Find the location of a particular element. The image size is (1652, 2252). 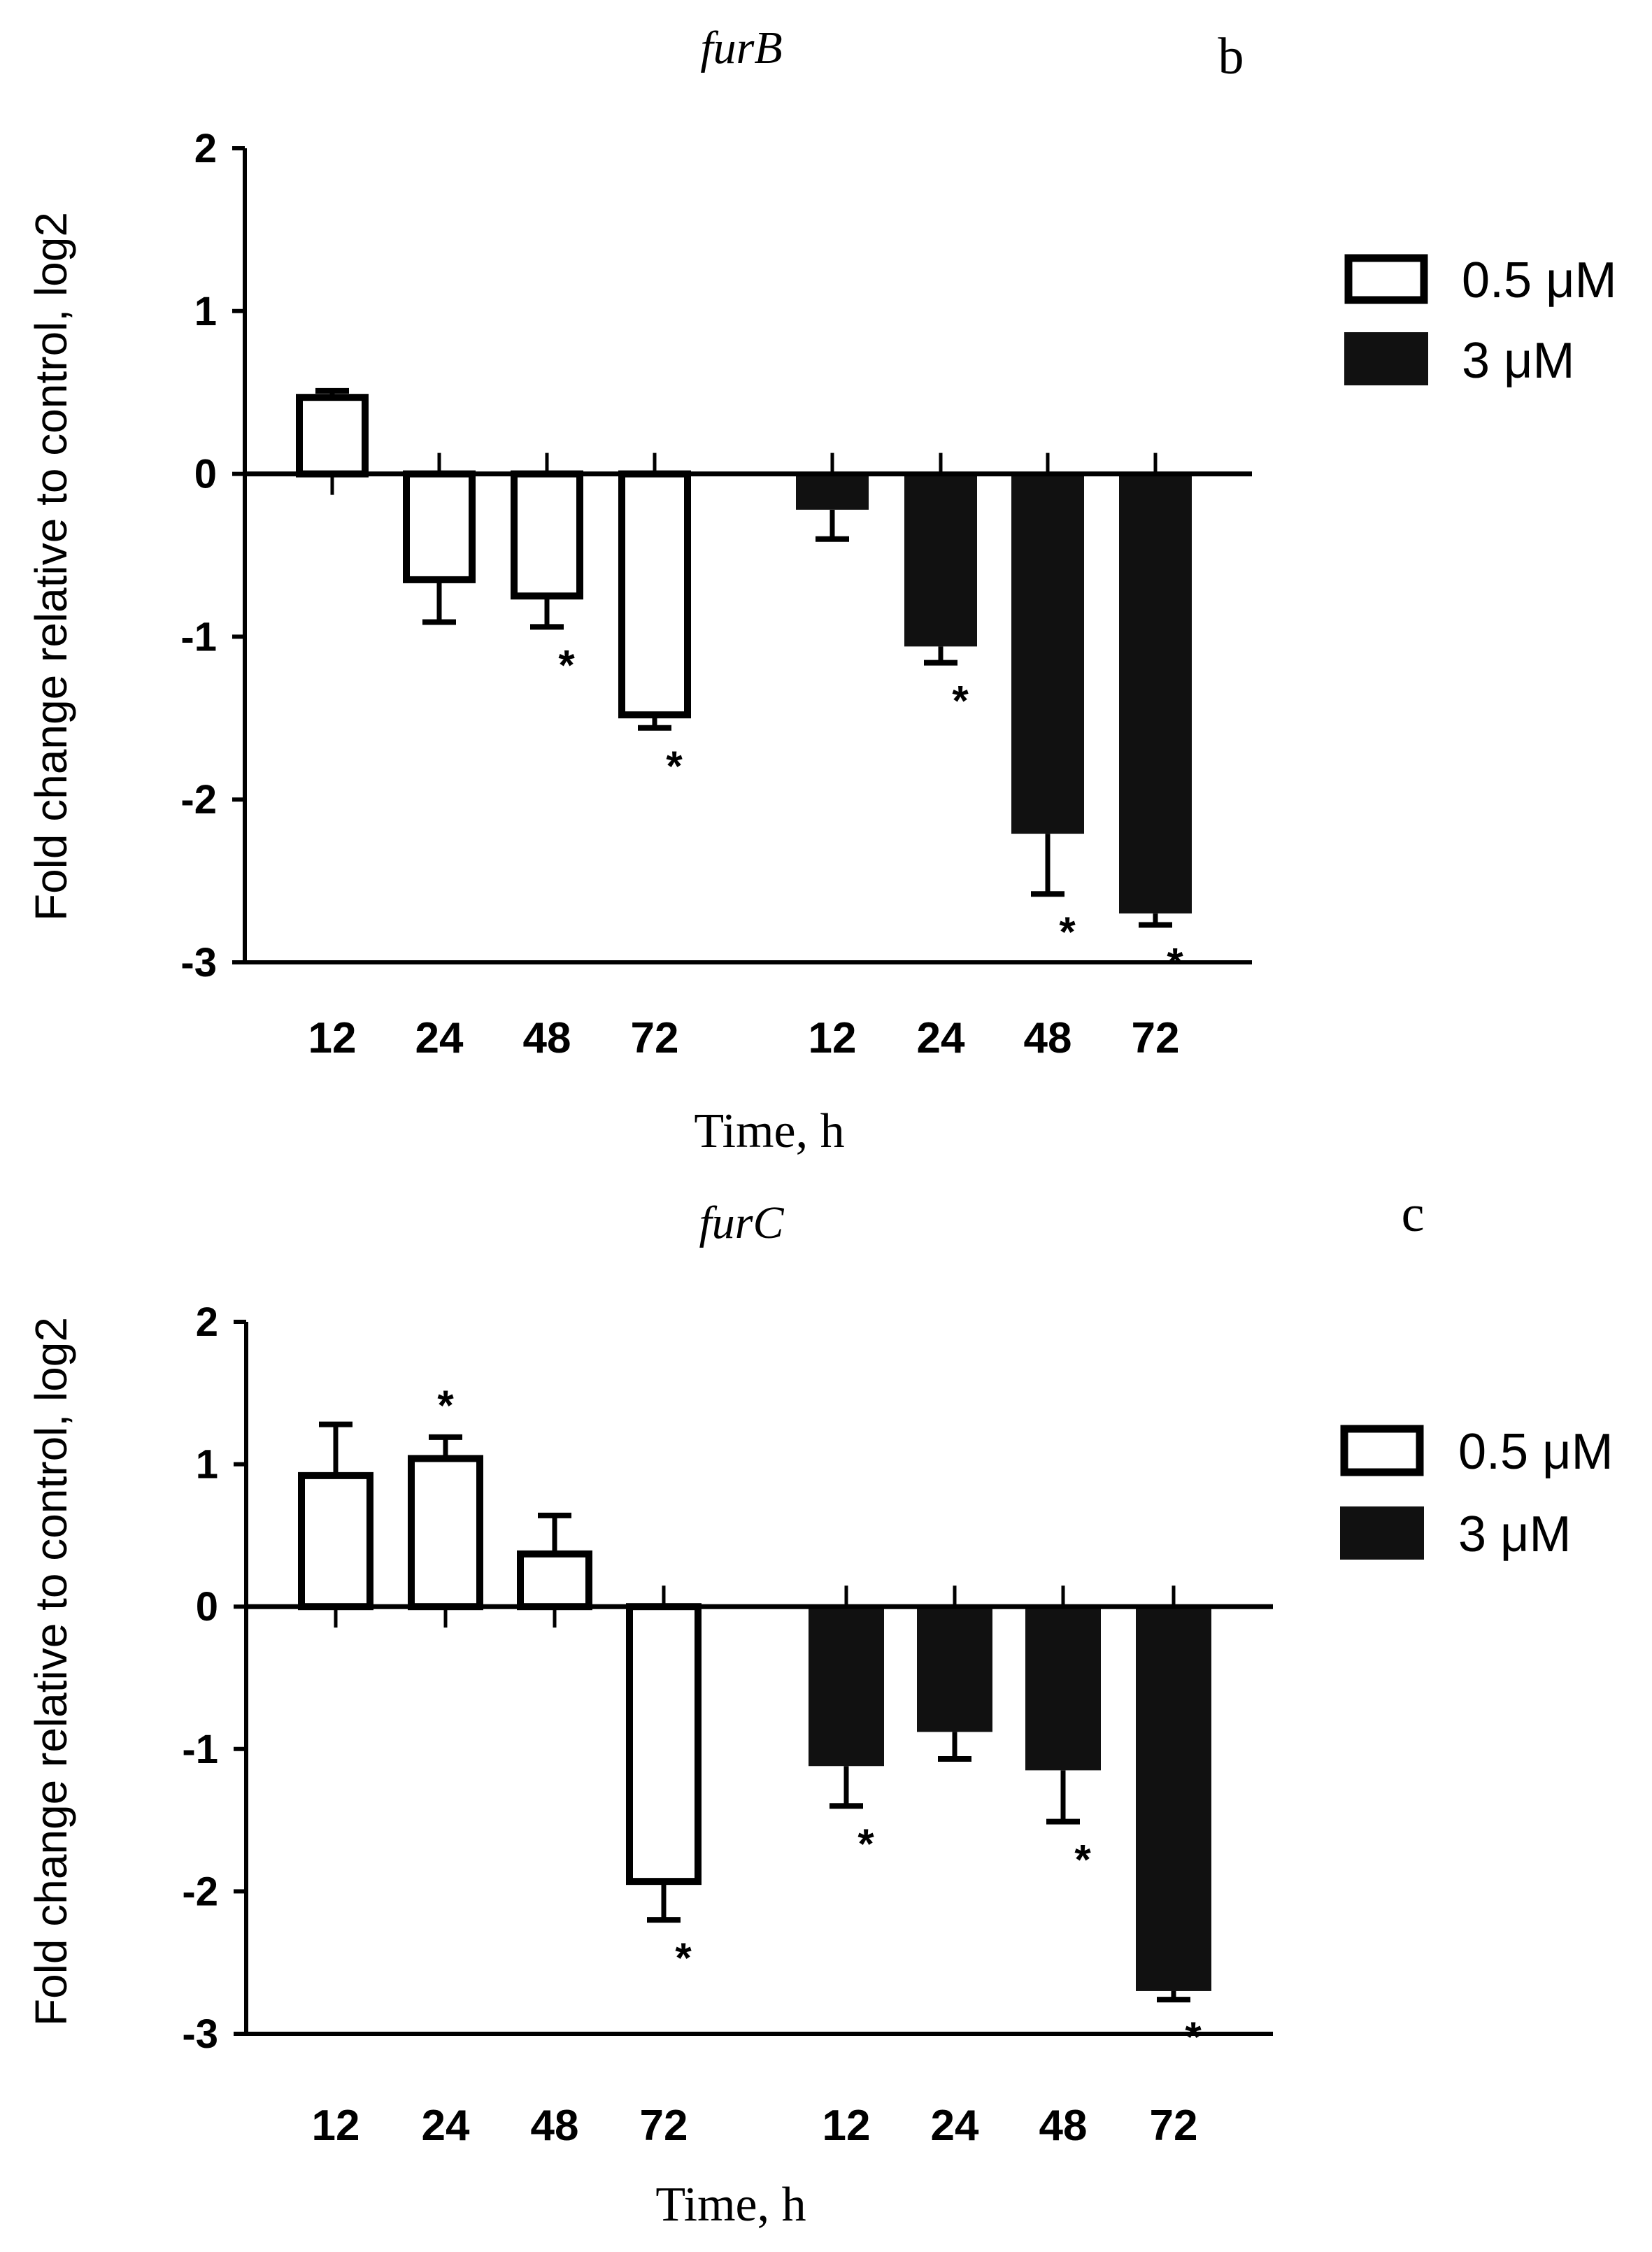

panel-b-legend: 0.5 μM 3 μM is located at coordinates (1480, 321).